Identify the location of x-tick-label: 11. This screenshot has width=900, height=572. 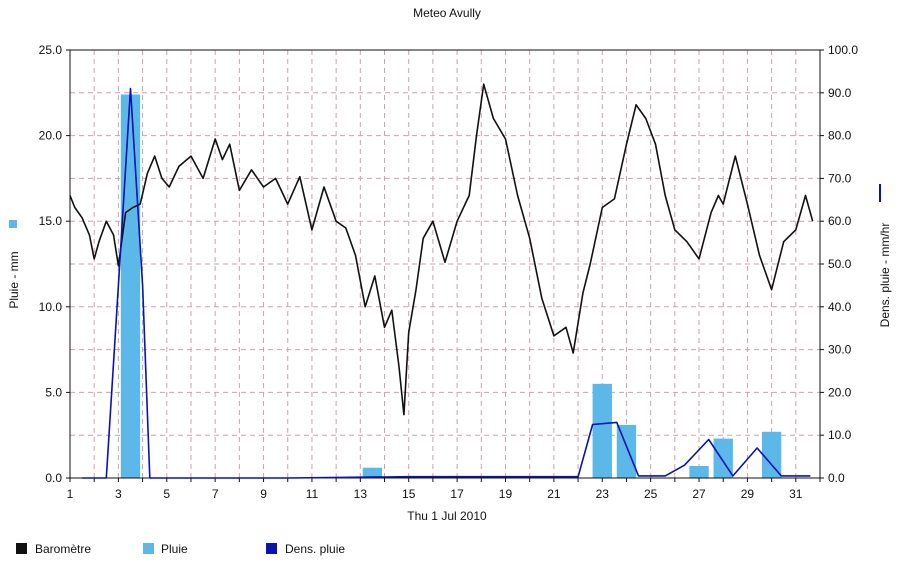
(312, 494).